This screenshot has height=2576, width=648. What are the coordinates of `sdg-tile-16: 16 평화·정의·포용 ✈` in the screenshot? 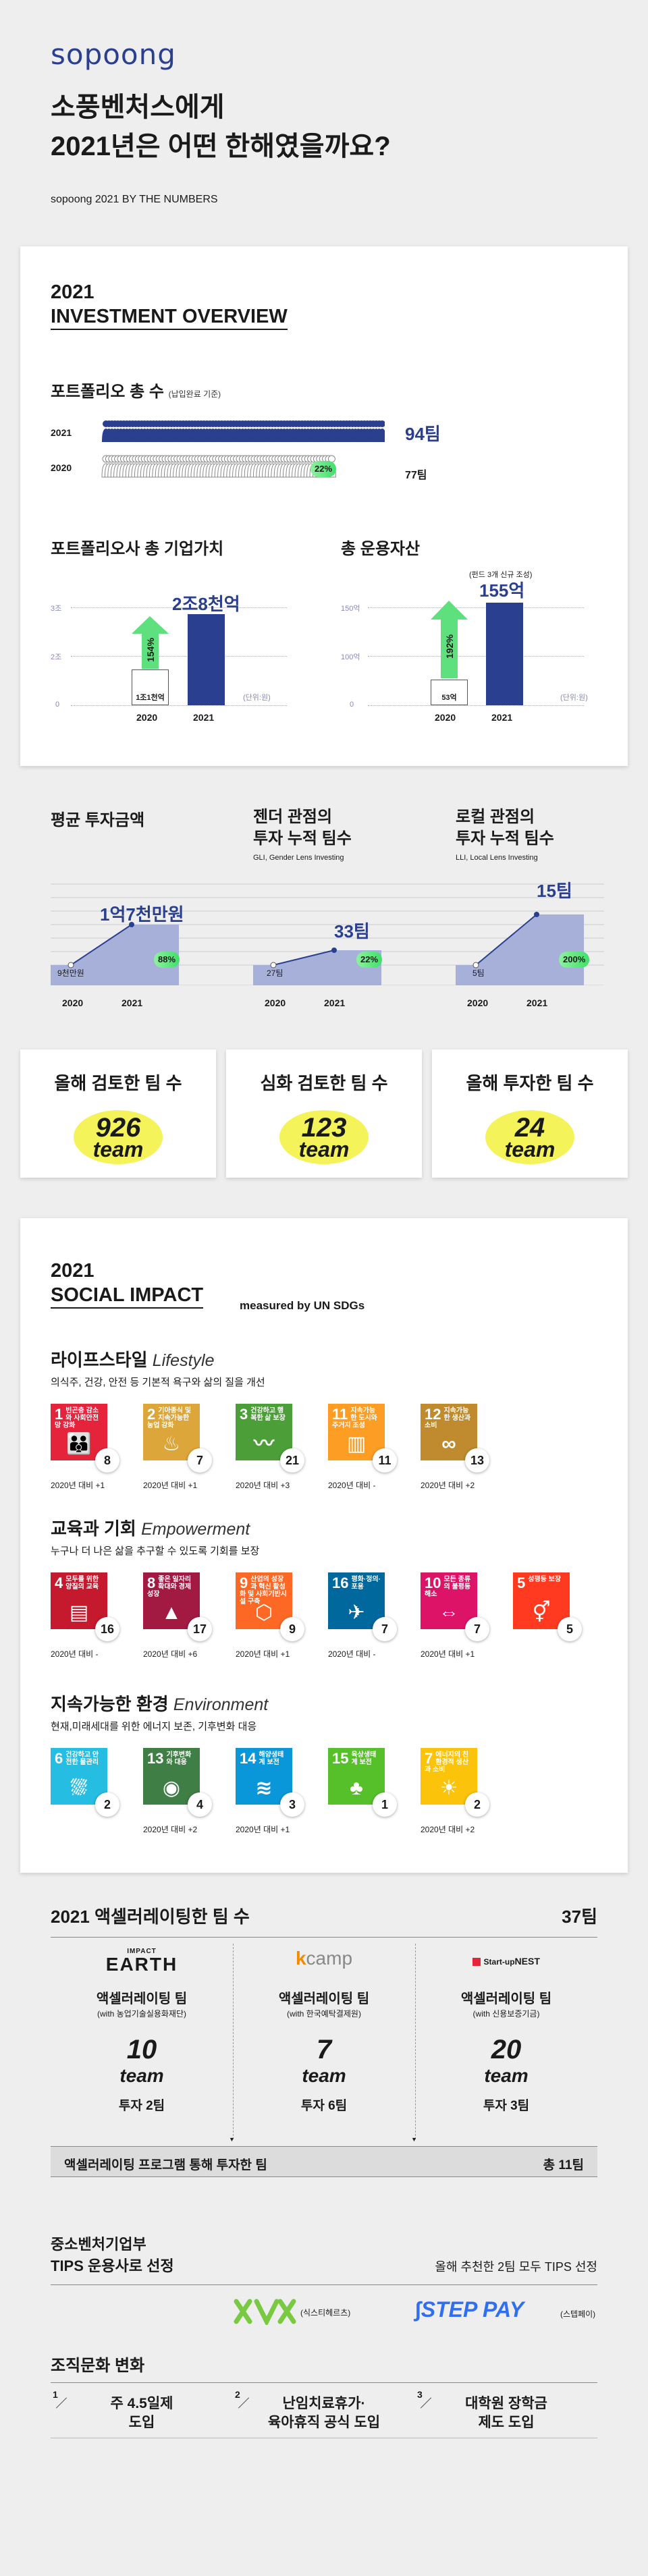 It's located at (356, 1600).